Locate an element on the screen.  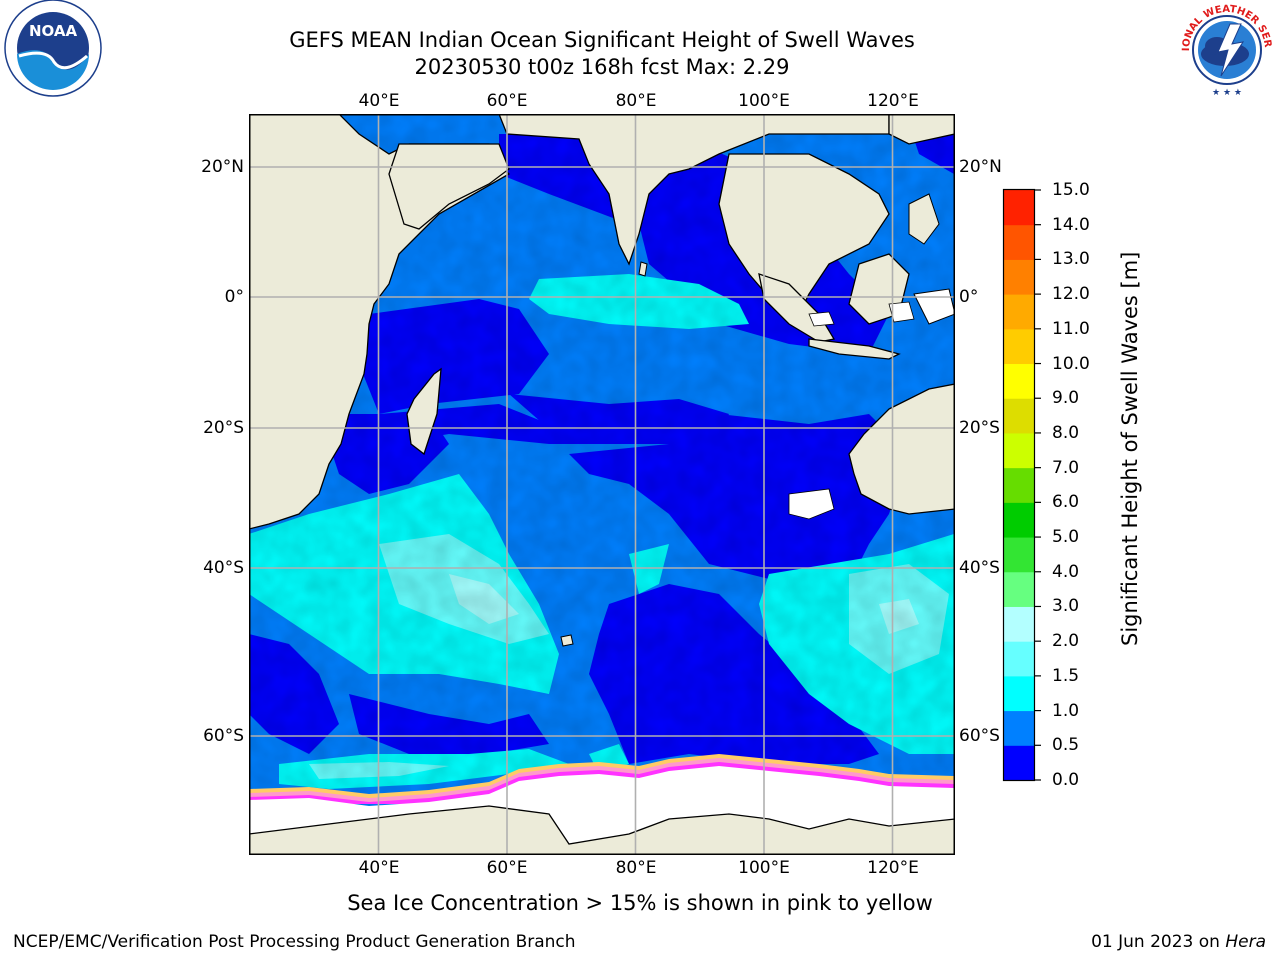
colorbar-label: 1.5 is located at coordinates (1066, 675).